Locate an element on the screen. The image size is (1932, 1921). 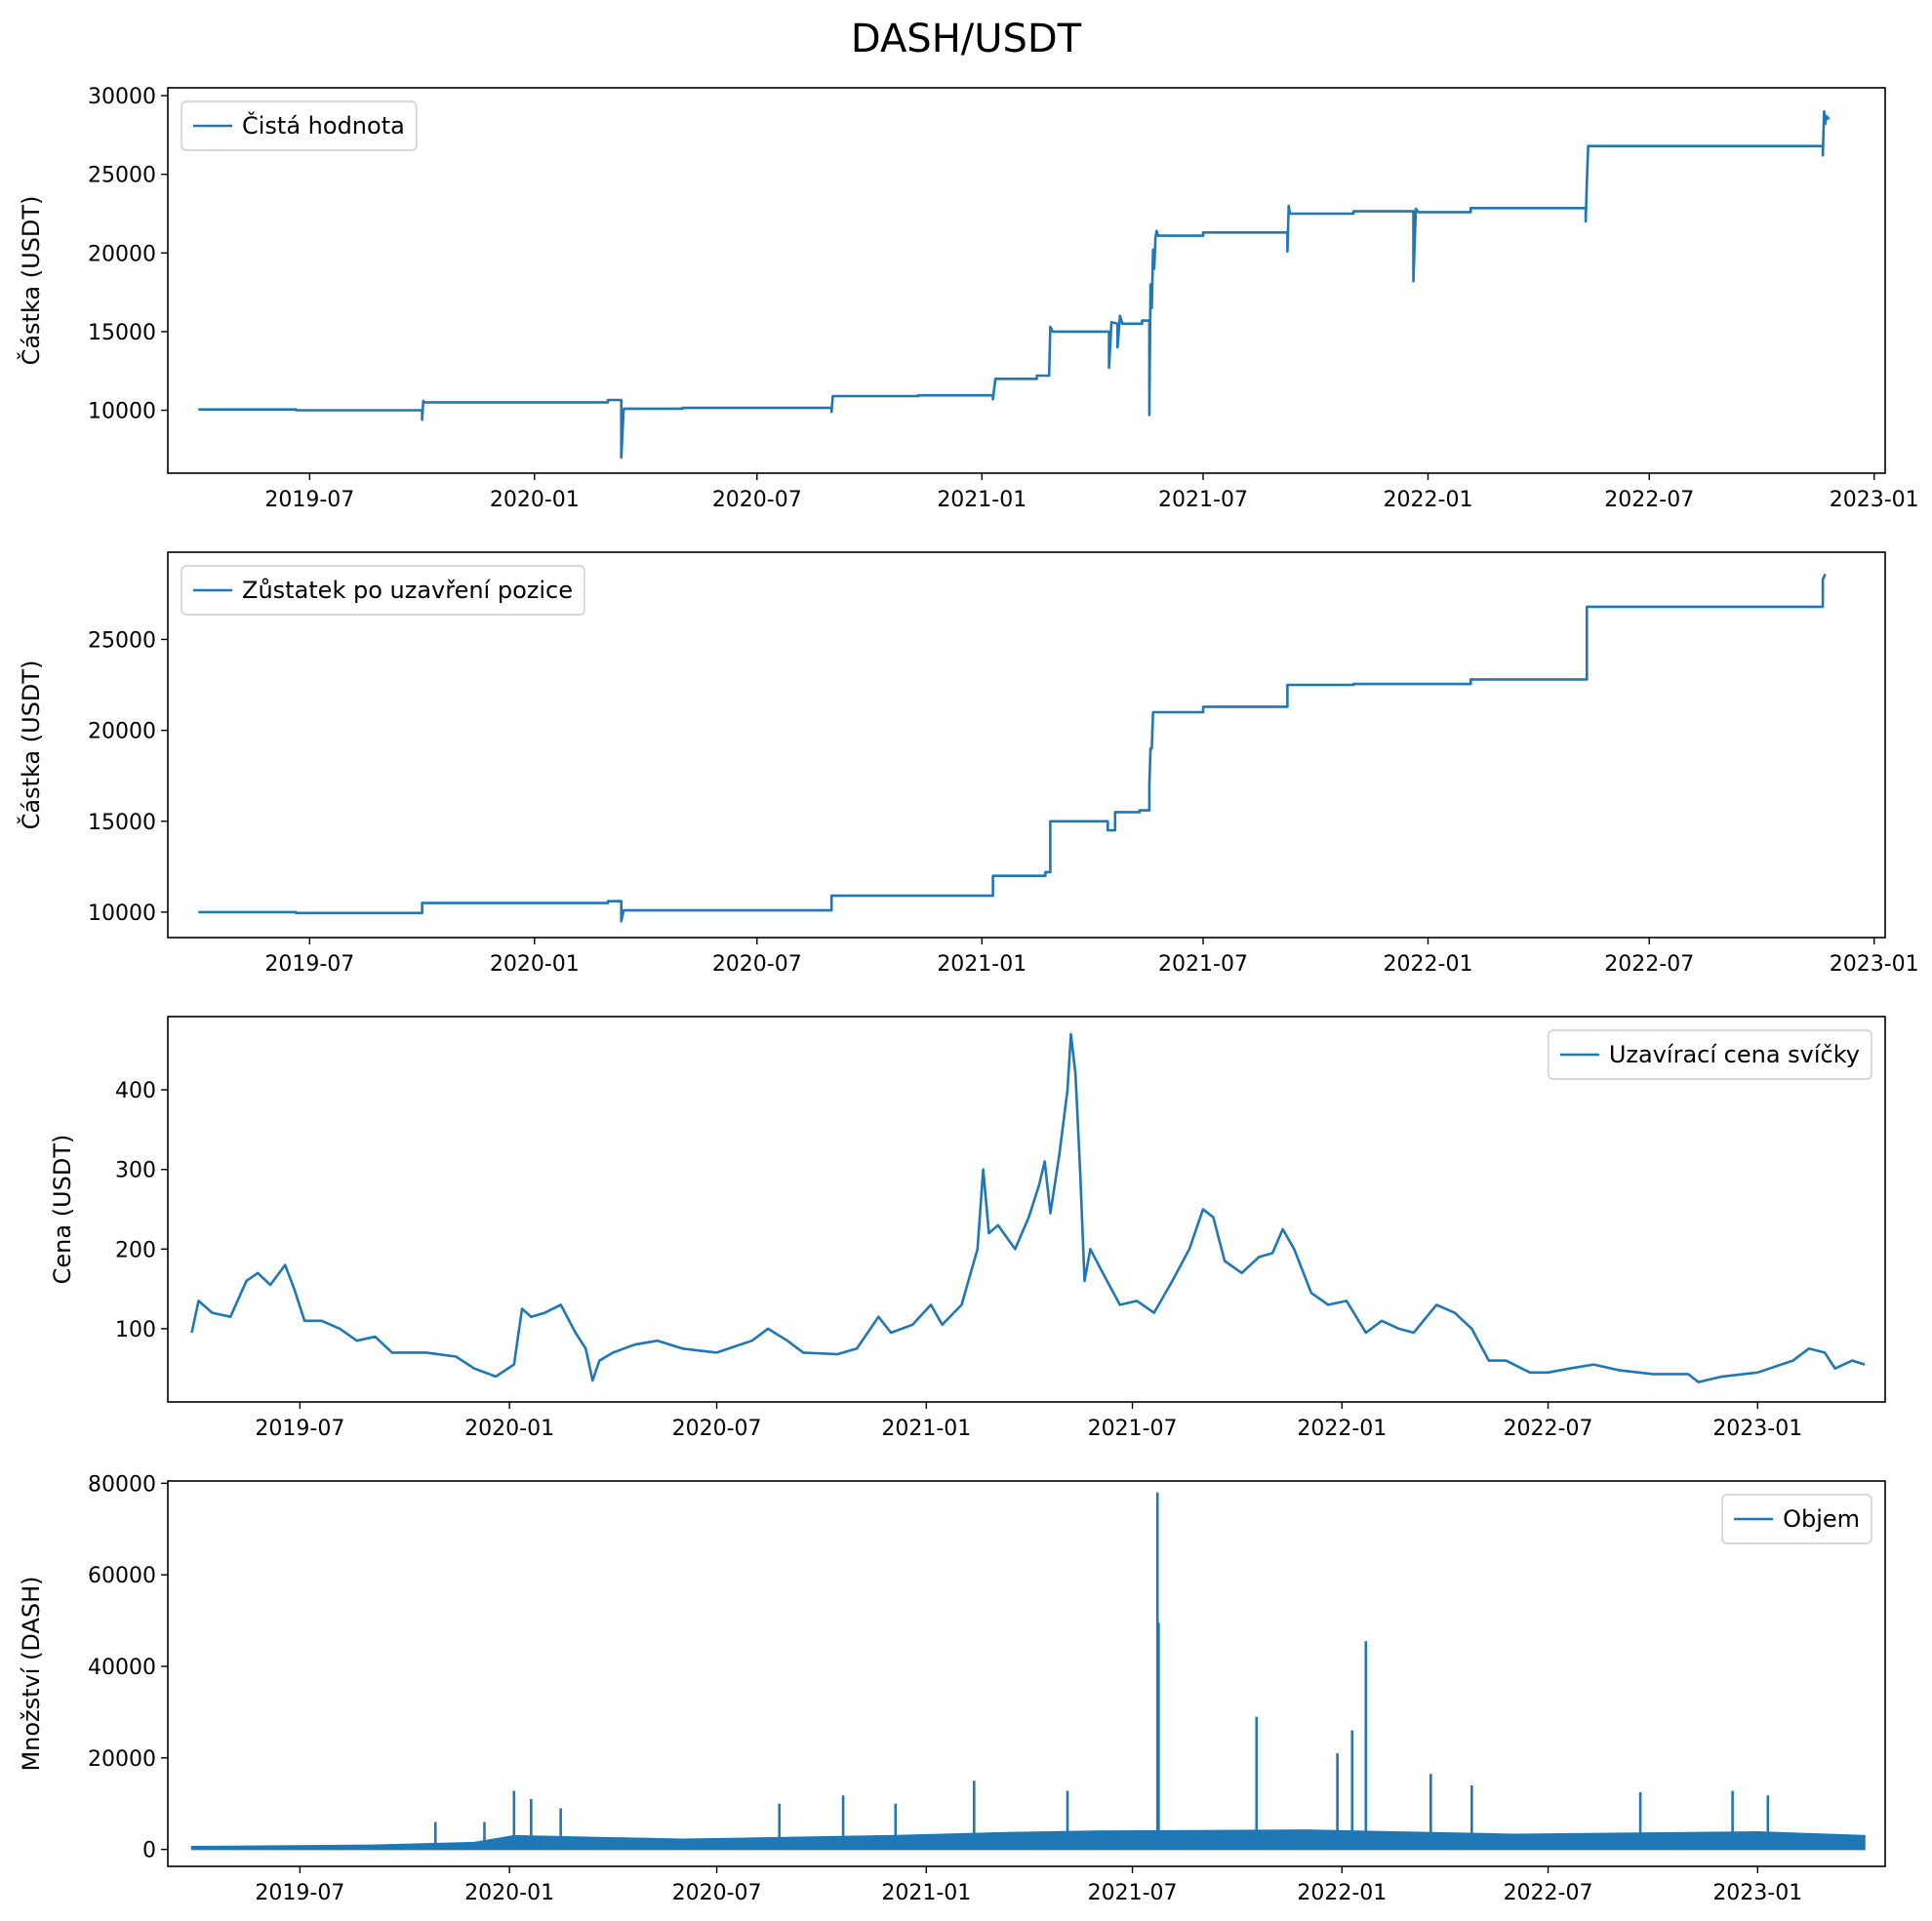
y-tick-label: 30000 is located at coordinates (122, 97).